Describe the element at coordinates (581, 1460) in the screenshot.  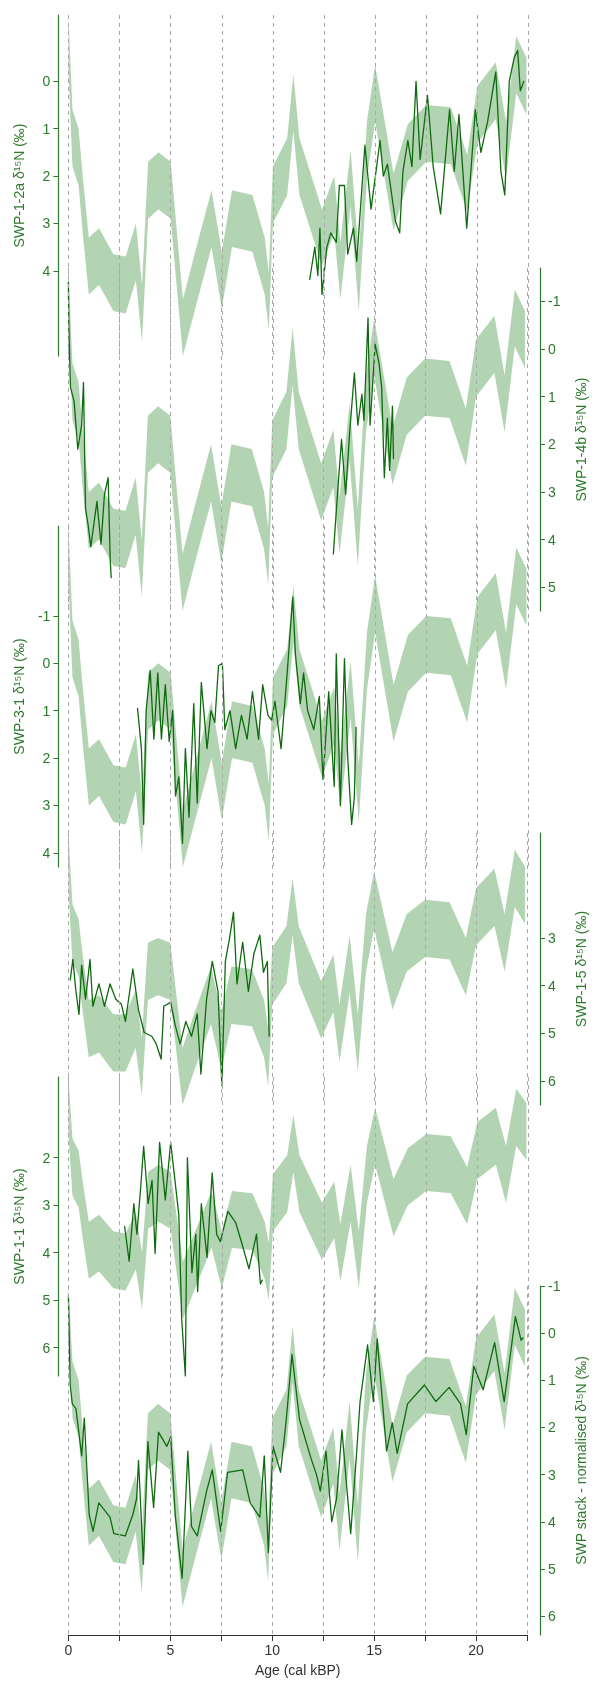
I see `y-axis-title: SWP stack - normalised δ¹⁵N (‰)` at that location.